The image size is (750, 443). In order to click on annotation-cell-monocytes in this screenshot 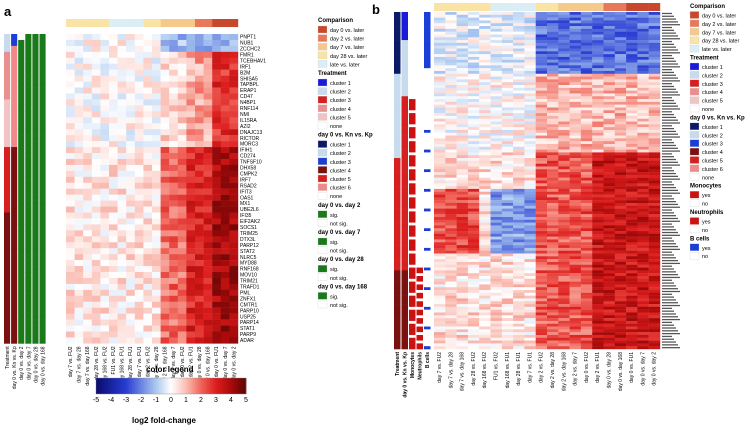, I will do `click(412, 134)`.